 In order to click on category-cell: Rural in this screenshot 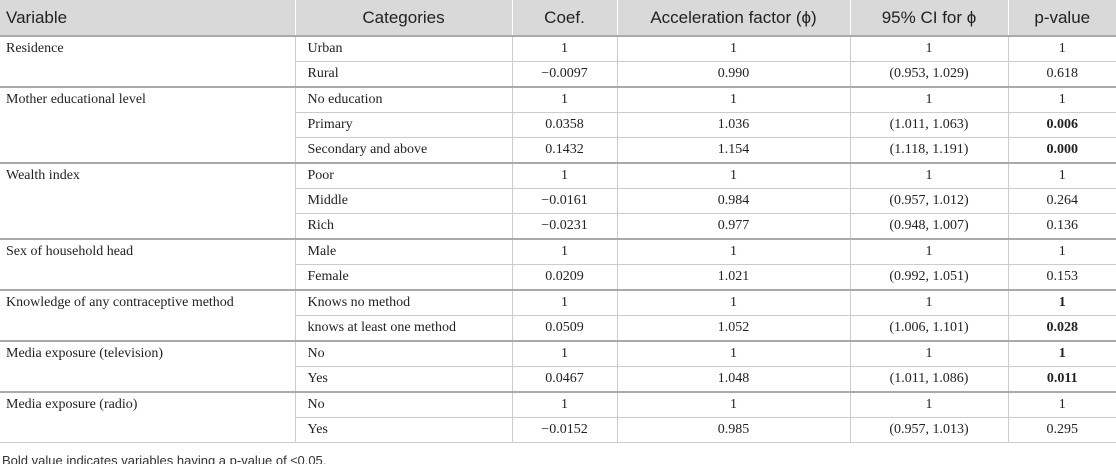, I will do `click(403, 74)`.